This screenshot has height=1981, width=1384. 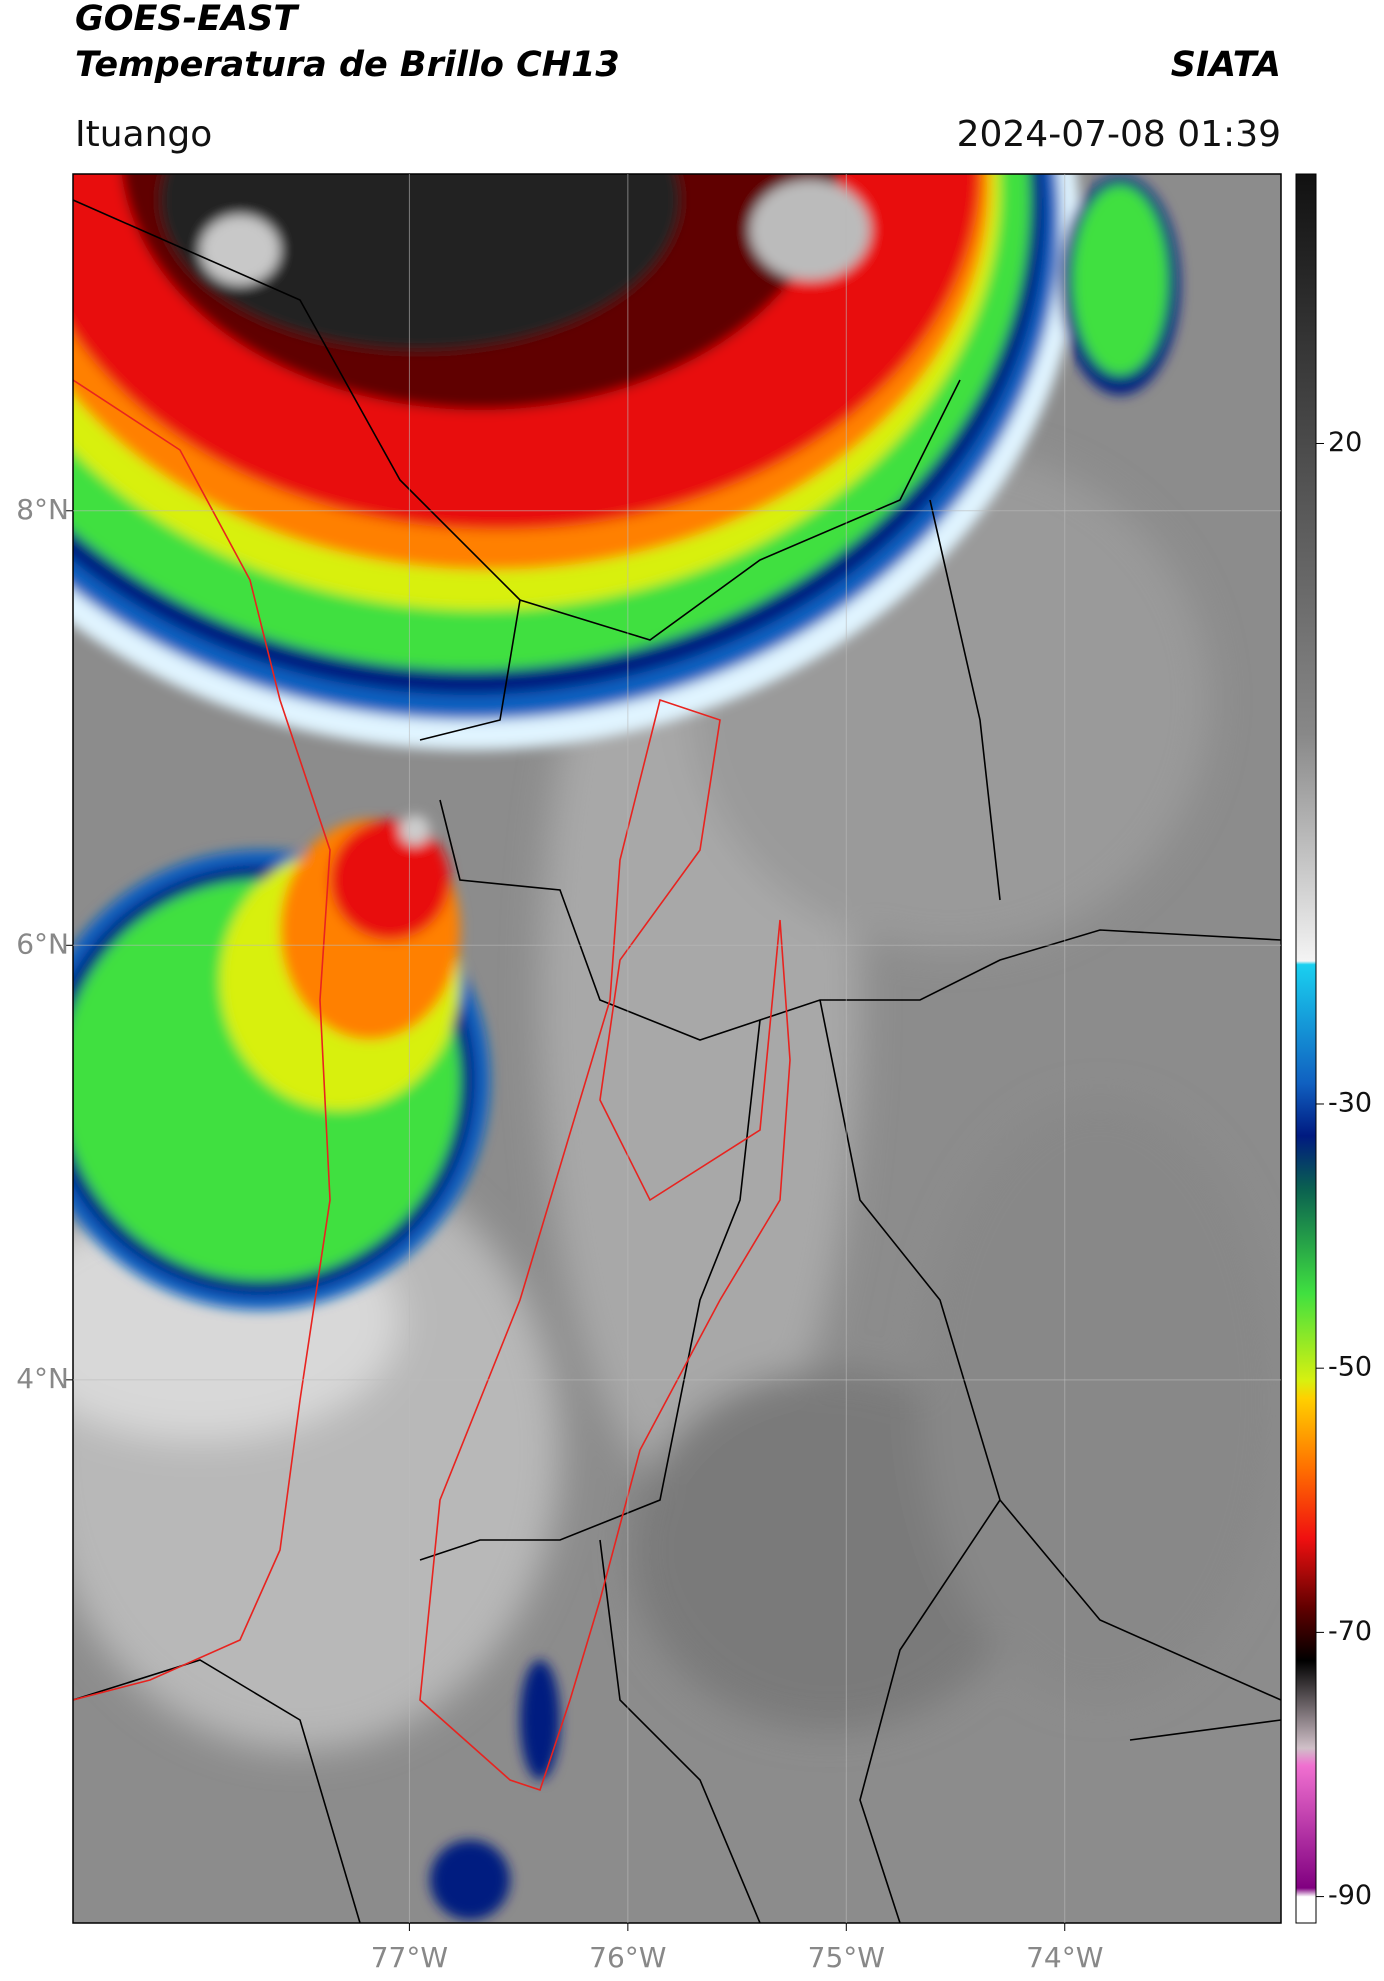 I want to click on x-tick-label: 76°W, so click(x=627, y=1957).